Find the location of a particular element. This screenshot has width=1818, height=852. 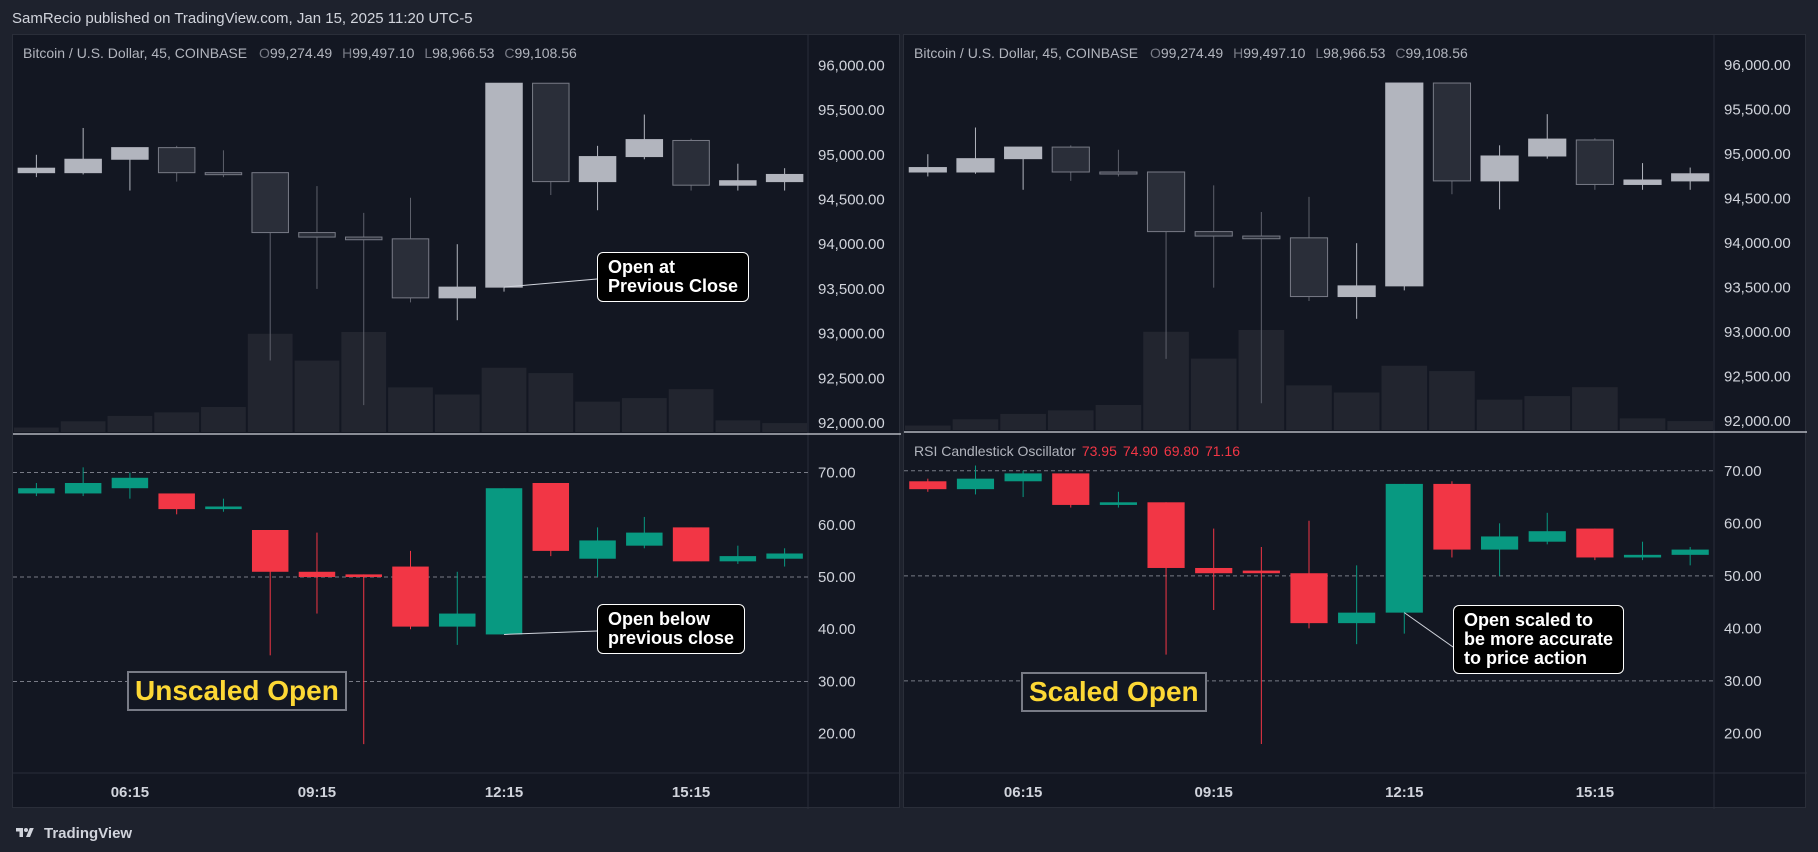

close-value: 99,108.56 is located at coordinates (545, 53).